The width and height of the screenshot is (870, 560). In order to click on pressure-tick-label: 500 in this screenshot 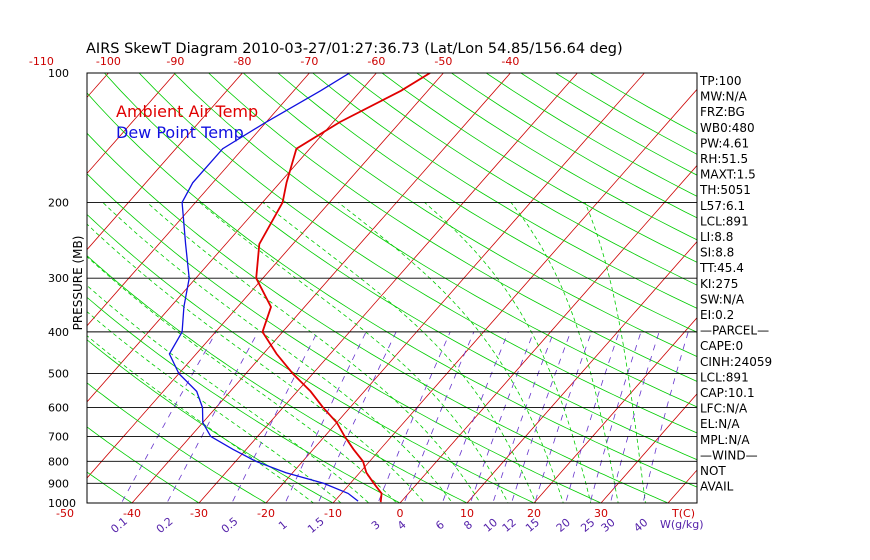, I will do `click(58, 374)`.